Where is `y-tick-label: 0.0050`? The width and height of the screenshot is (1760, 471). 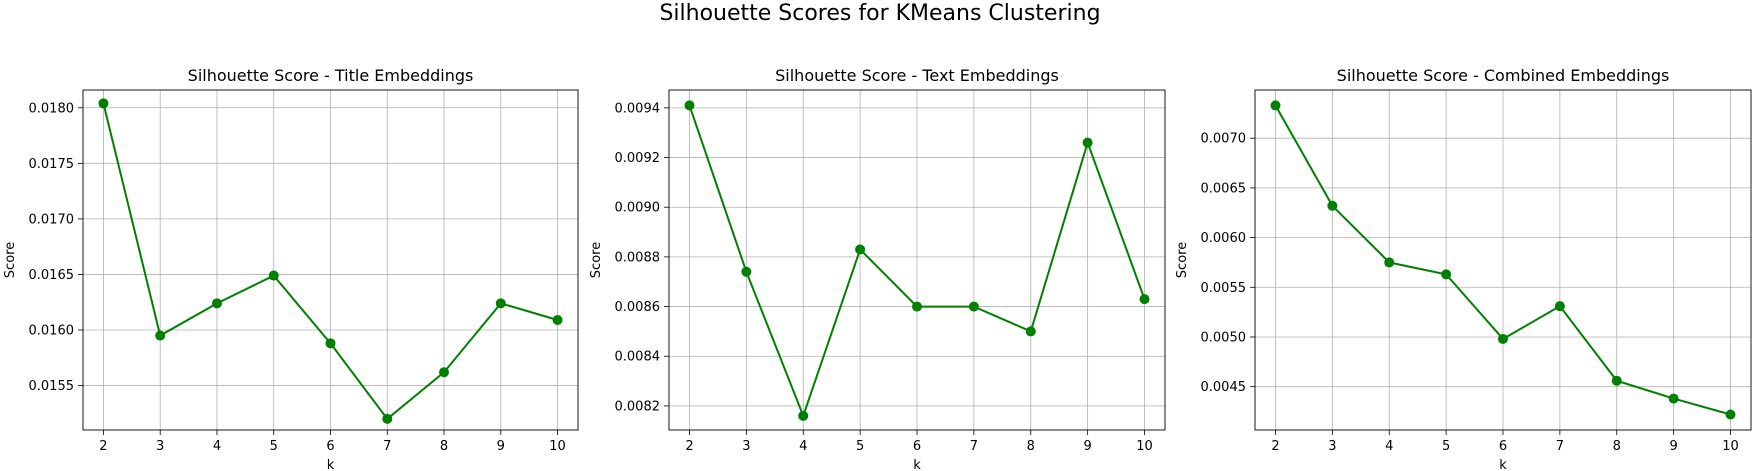 y-tick-label: 0.0050 is located at coordinates (1224, 337).